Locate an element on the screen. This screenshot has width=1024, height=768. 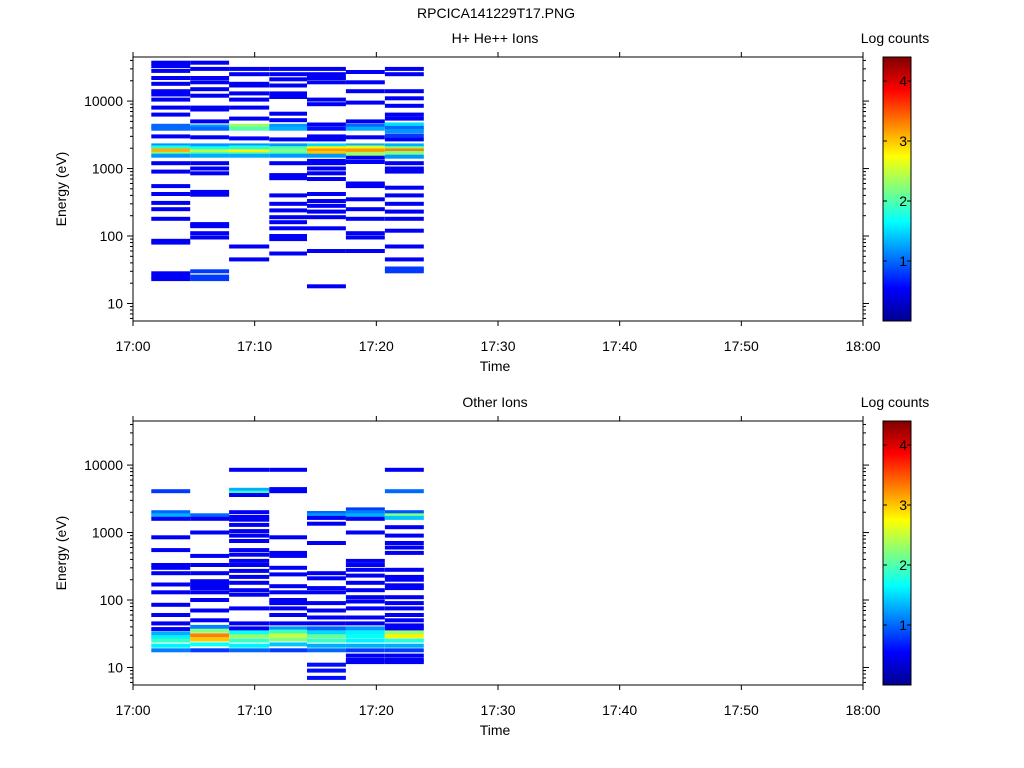
heatmap-cells is located at coordinates (287, 174).